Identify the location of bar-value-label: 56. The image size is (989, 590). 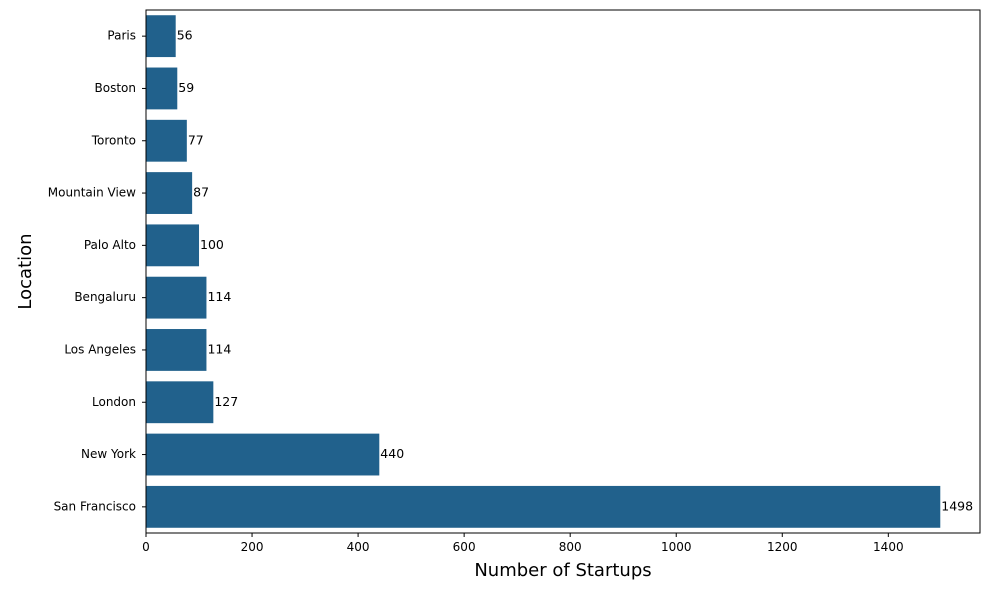
(185, 35).